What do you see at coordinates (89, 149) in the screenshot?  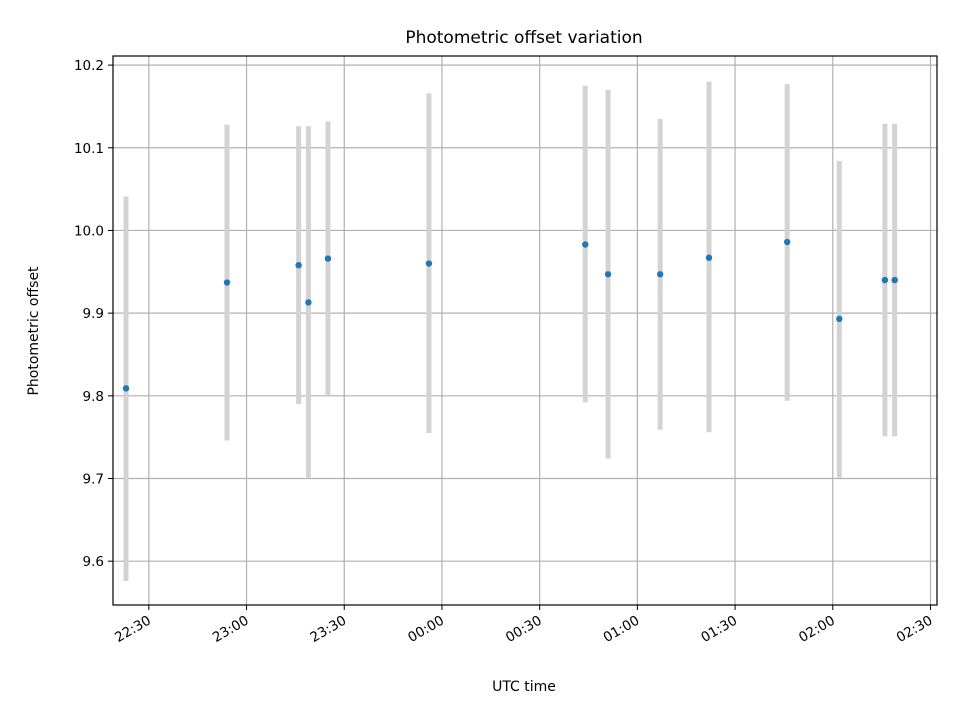 I see `y-tick-label: 10.1` at bounding box center [89, 149].